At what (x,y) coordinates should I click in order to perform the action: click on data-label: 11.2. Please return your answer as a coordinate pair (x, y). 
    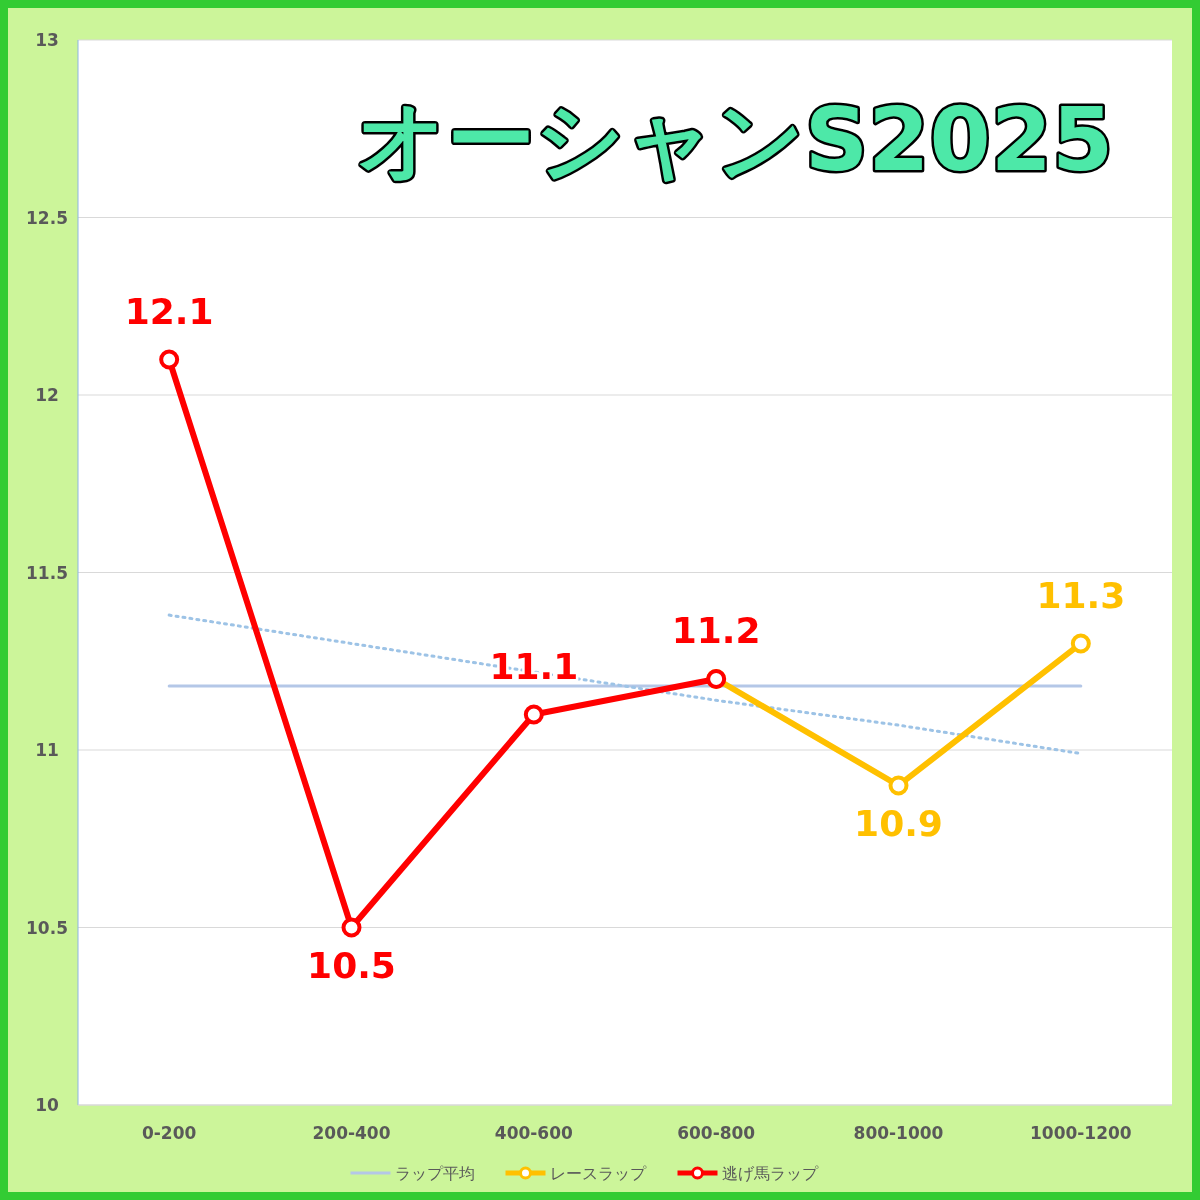
    Looking at the image, I should click on (716, 630).